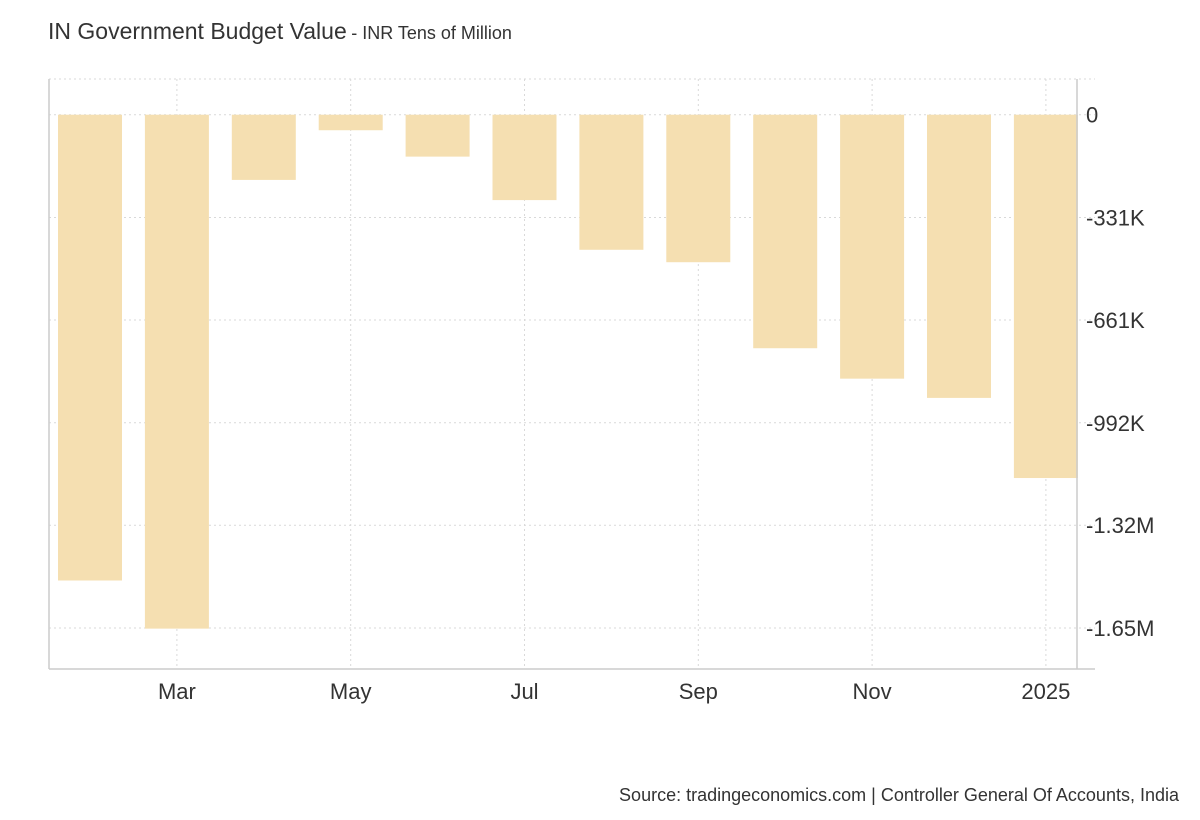 The width and height of the screenshot is (1200, 820). I want to click on y-tick-label: -331K, so click(1115, 217).